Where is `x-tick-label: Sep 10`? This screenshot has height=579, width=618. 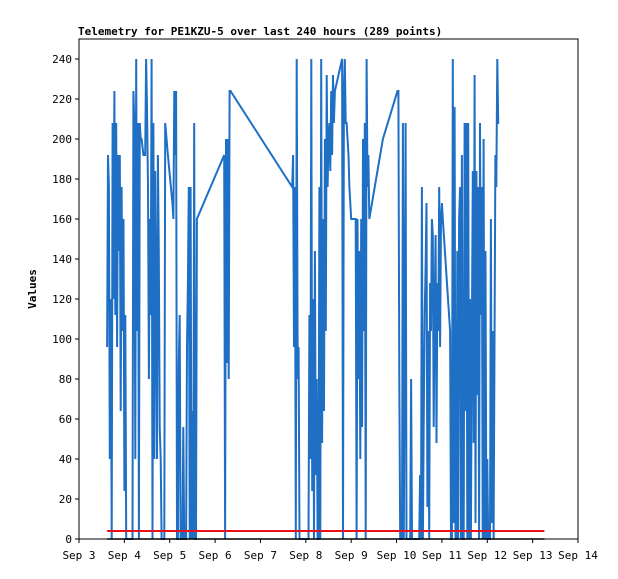
x-tick-label: Sep 10 is located at coordinates (397, 555).